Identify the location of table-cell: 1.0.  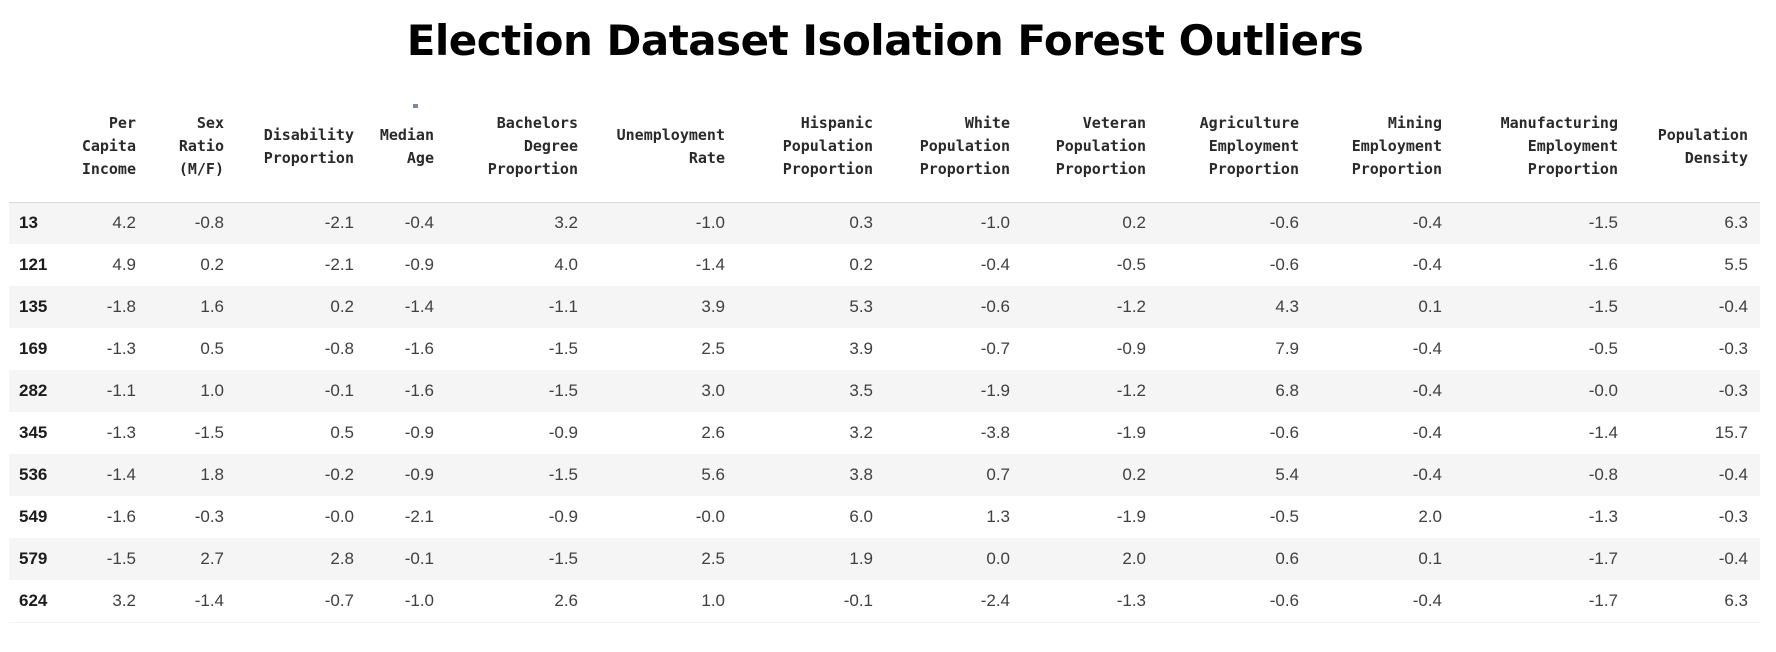
(663, 601).